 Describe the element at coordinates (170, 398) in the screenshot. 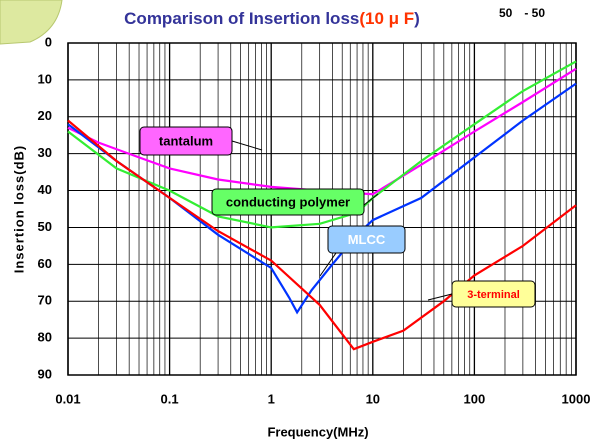

I see `x-tick-label: 0.1` at that location.